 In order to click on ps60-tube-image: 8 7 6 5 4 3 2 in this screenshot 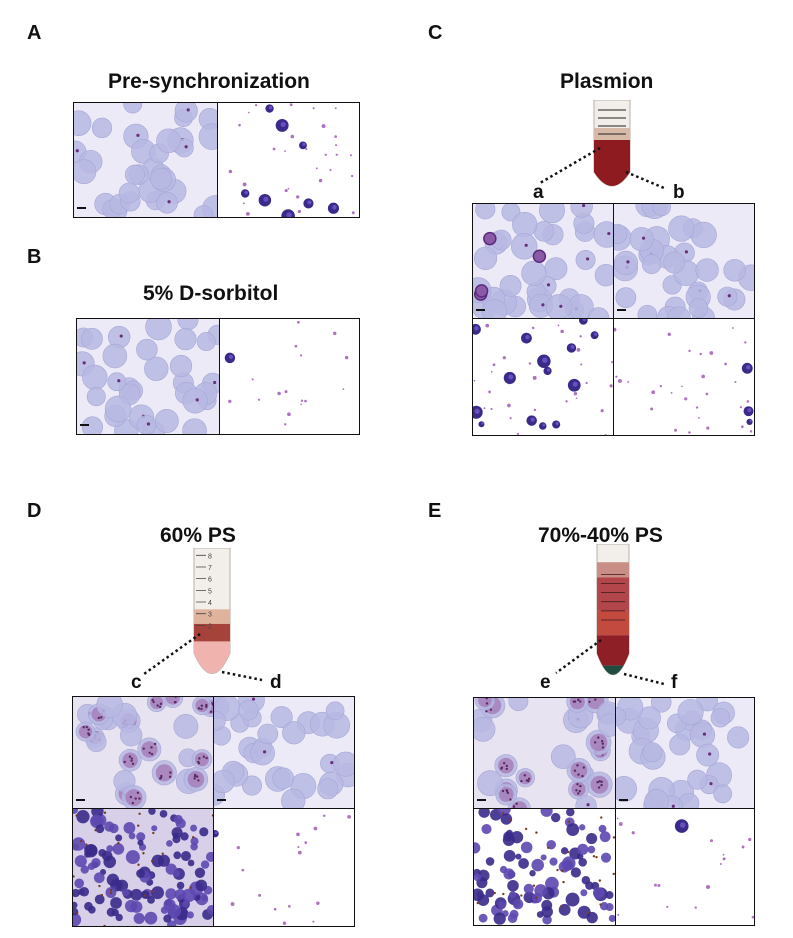, I will do `click(212, 621)`.